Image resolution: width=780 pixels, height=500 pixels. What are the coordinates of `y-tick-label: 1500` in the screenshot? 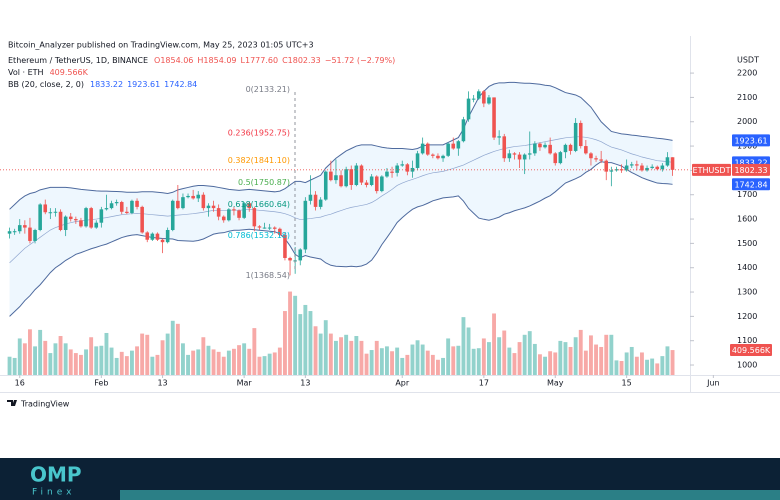 It's located at (747, 243).